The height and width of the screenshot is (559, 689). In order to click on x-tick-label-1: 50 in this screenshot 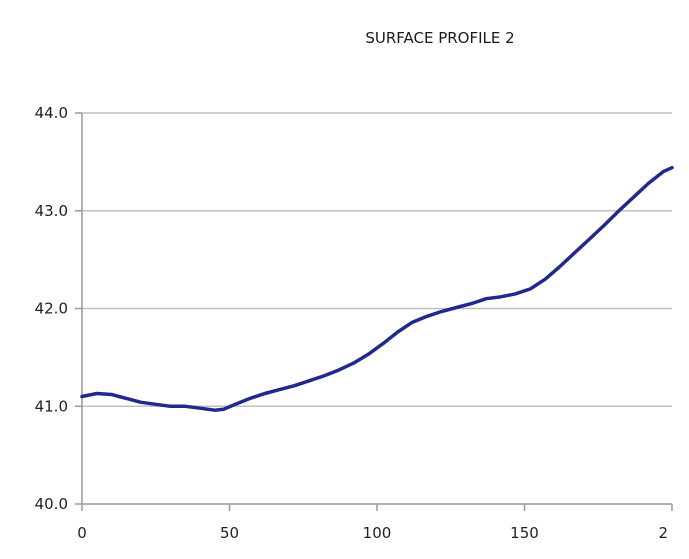, I will do `click(229, 533)`.